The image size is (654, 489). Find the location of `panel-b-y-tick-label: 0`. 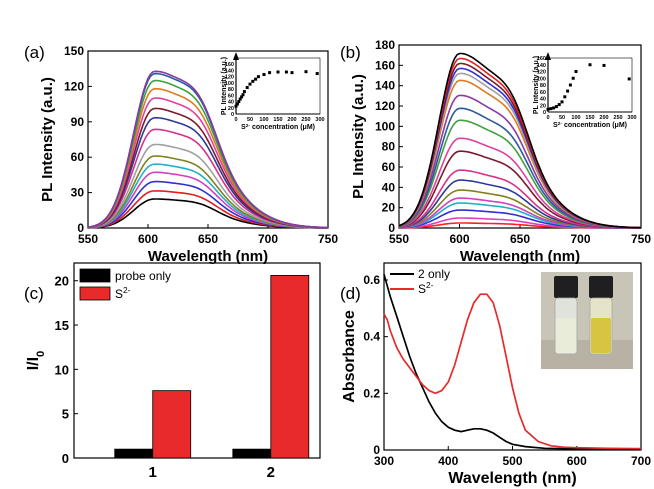

panel-b-y-tick-label: 0 is located at coordinates (391, 228).